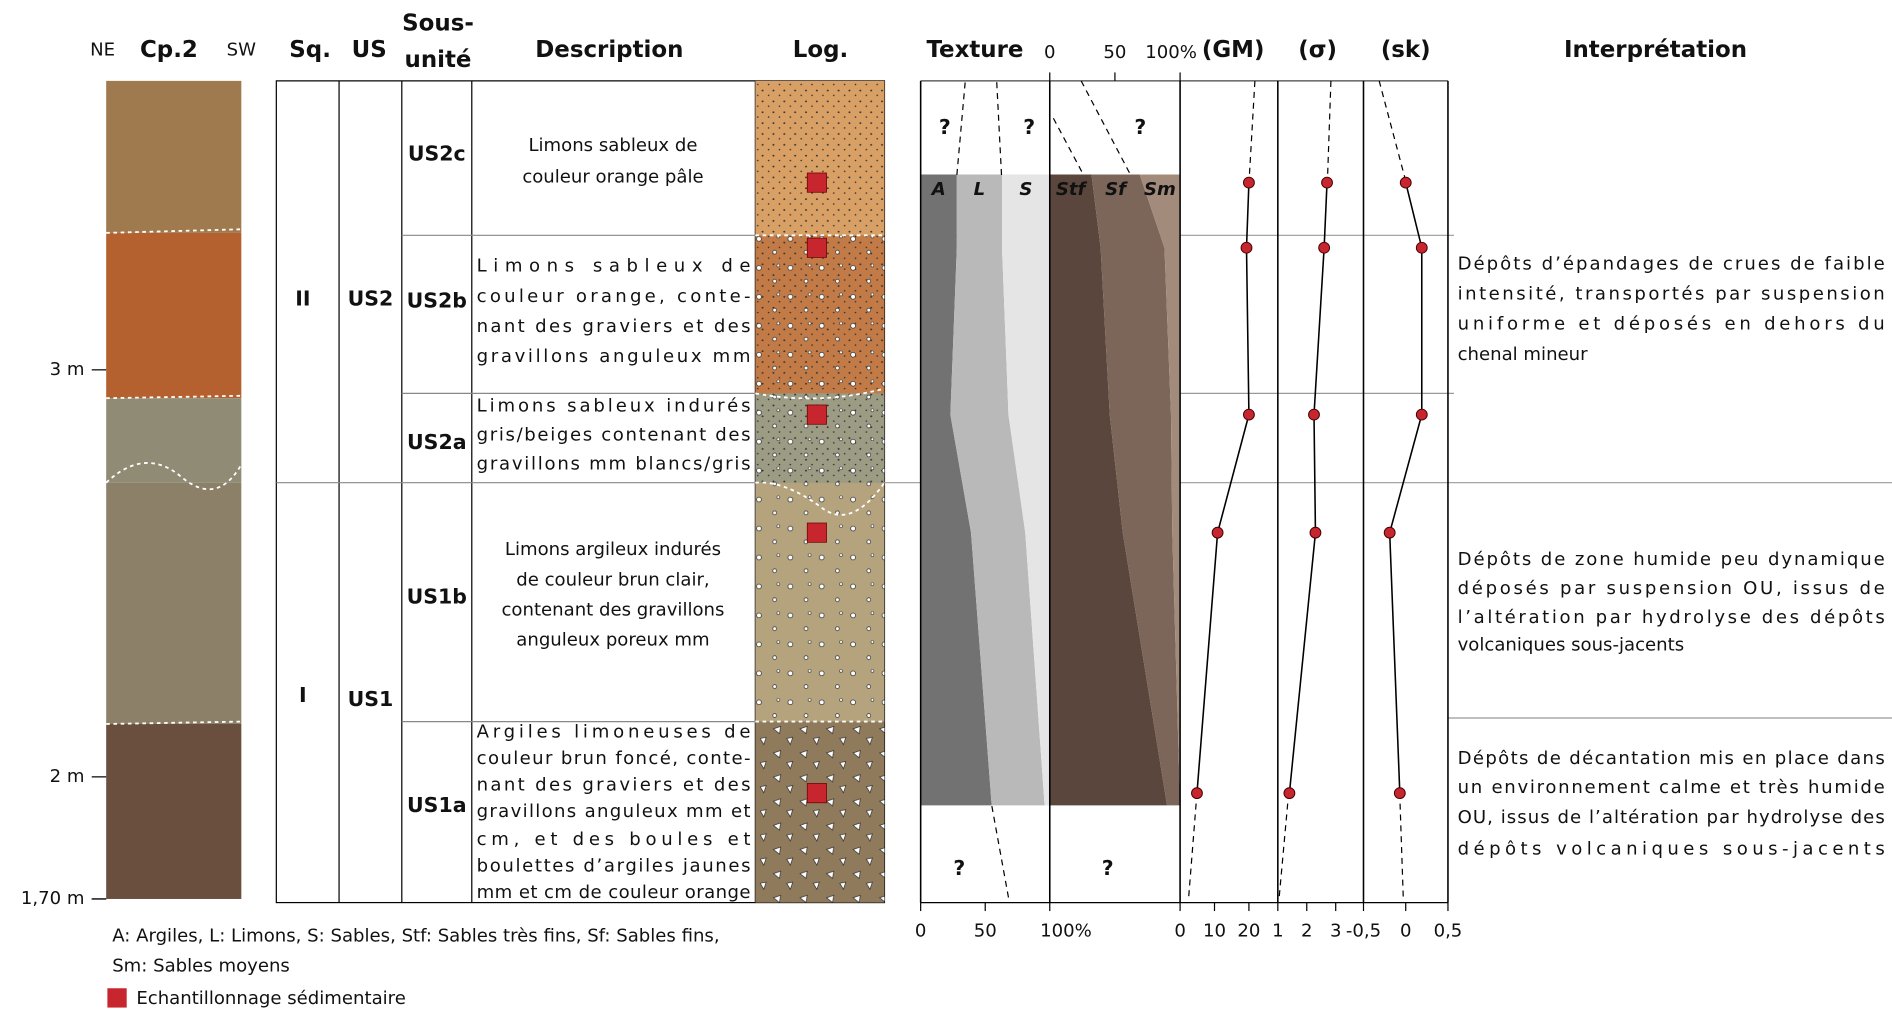  I want to click on description-line: de couleur brun clair,, so click(612, 579).